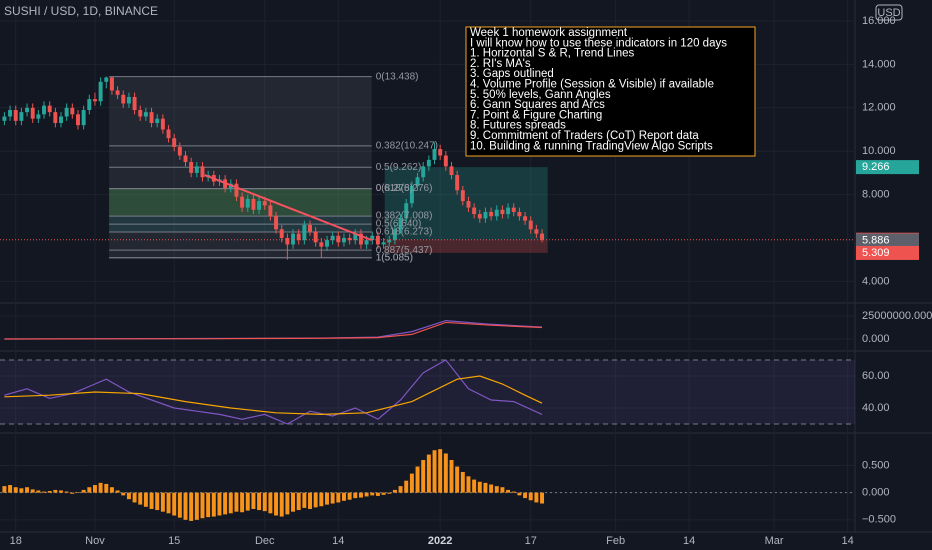 This screenshot has height=550, width=932. Describe the element at coordinates (879, 64) in the screenshot. I see `y-tick-label: 14.000` at that location.